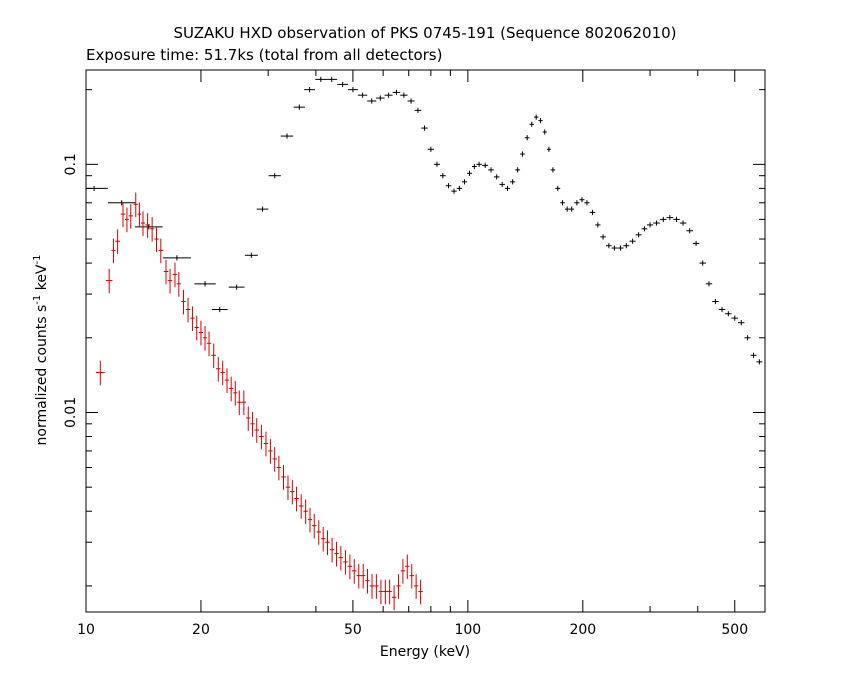 The height and width of the screenshot is (680, 850). What do you see at coordinates (734, 630) in the screenshot?
I see `x-tick-label: 500` at bounding box center [734, 630].